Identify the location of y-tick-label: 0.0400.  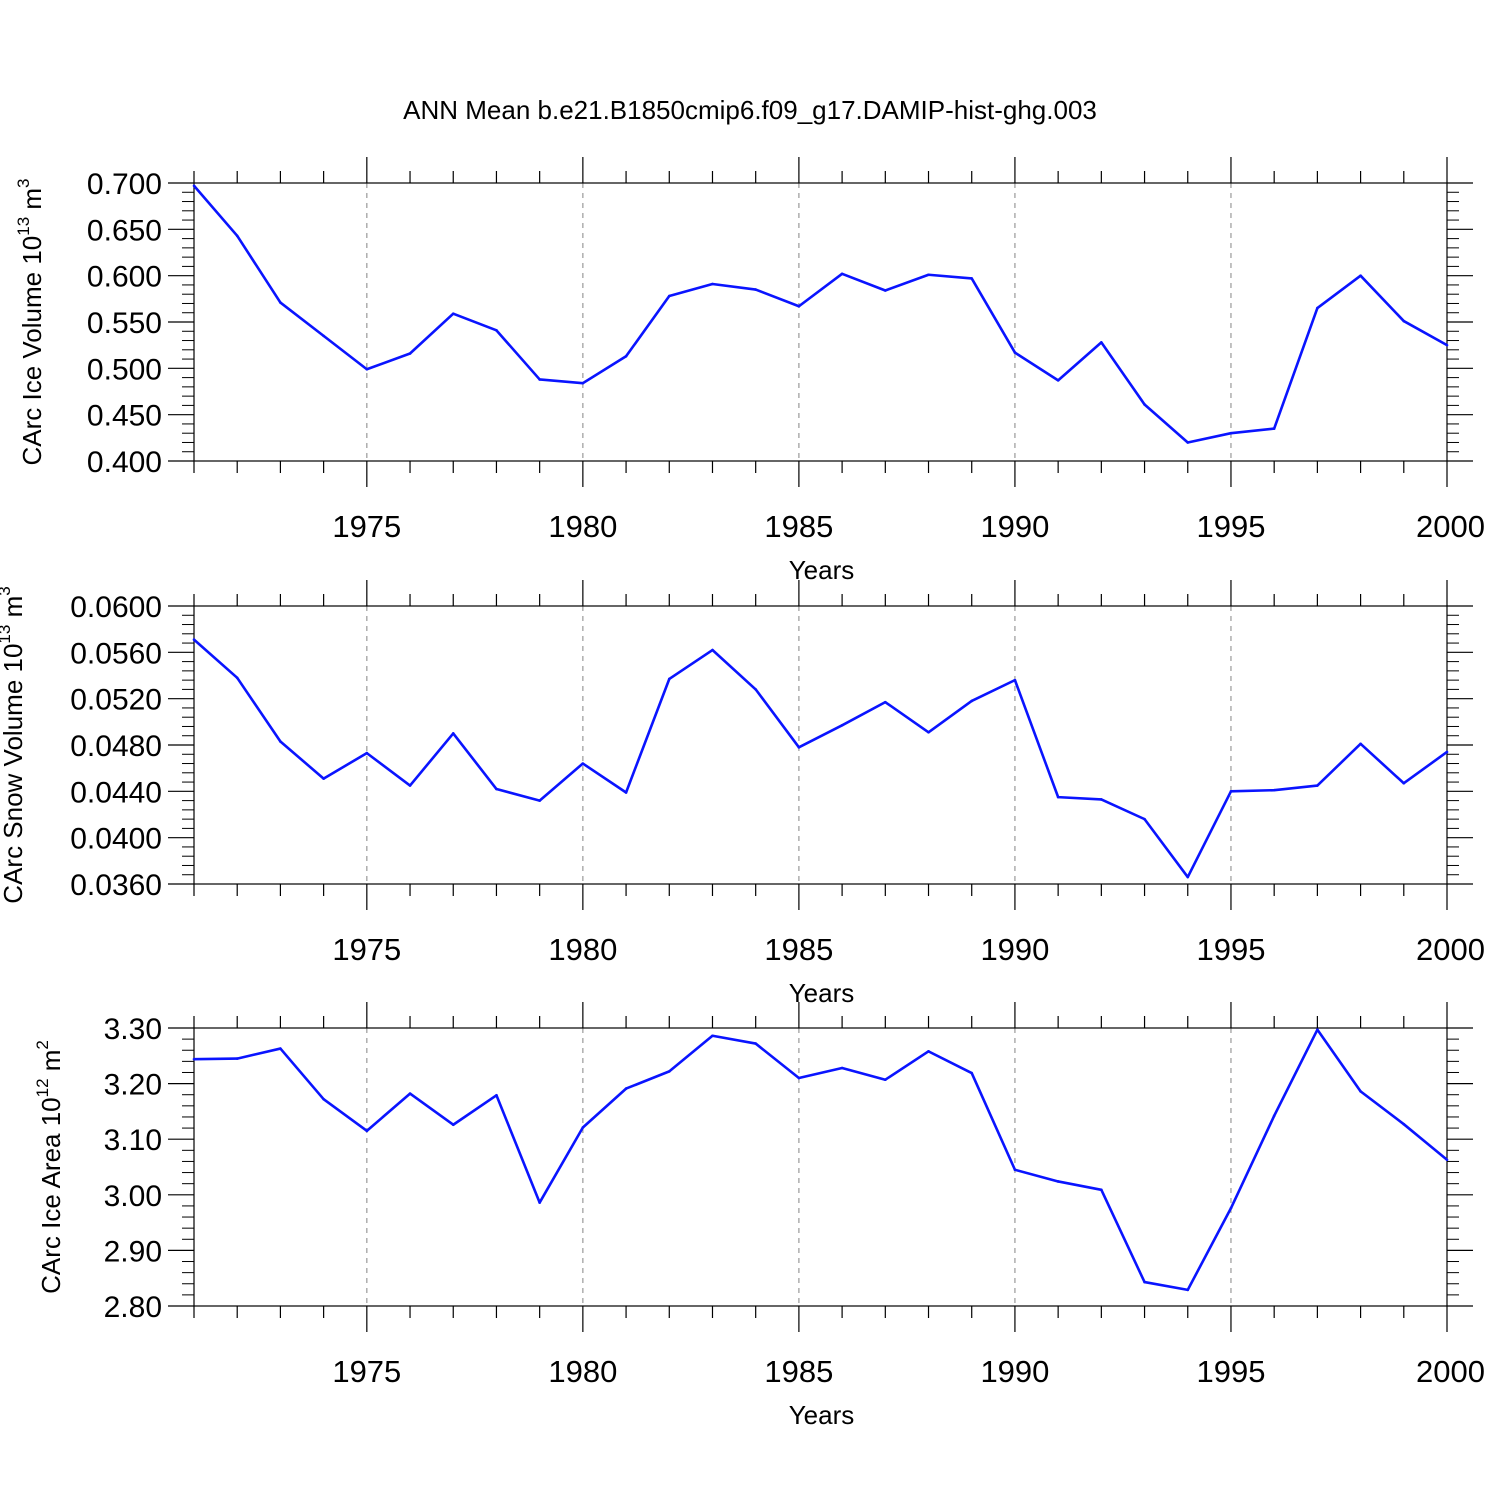
(116, 839).